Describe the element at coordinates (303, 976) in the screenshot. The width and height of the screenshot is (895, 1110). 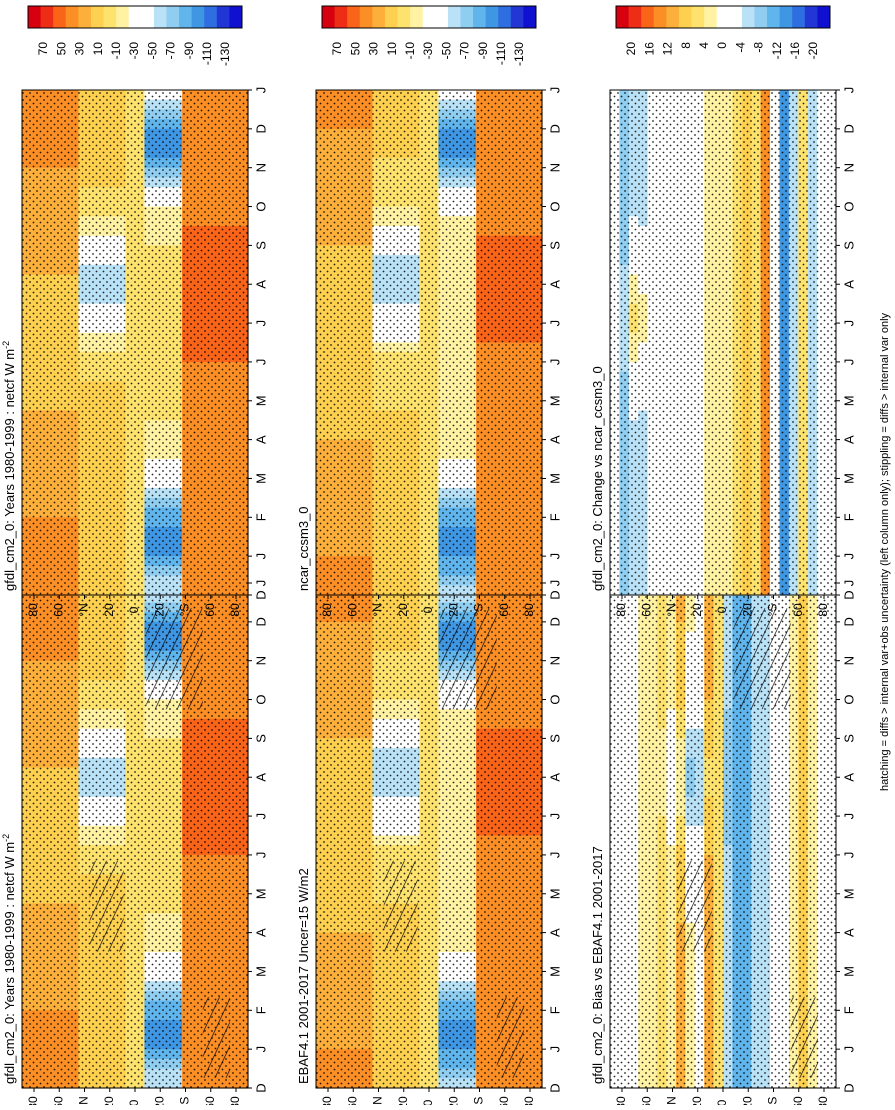
I see `panel-title: EBAF4.1 2001-2017 Uncer=15 W/m2` at that location.